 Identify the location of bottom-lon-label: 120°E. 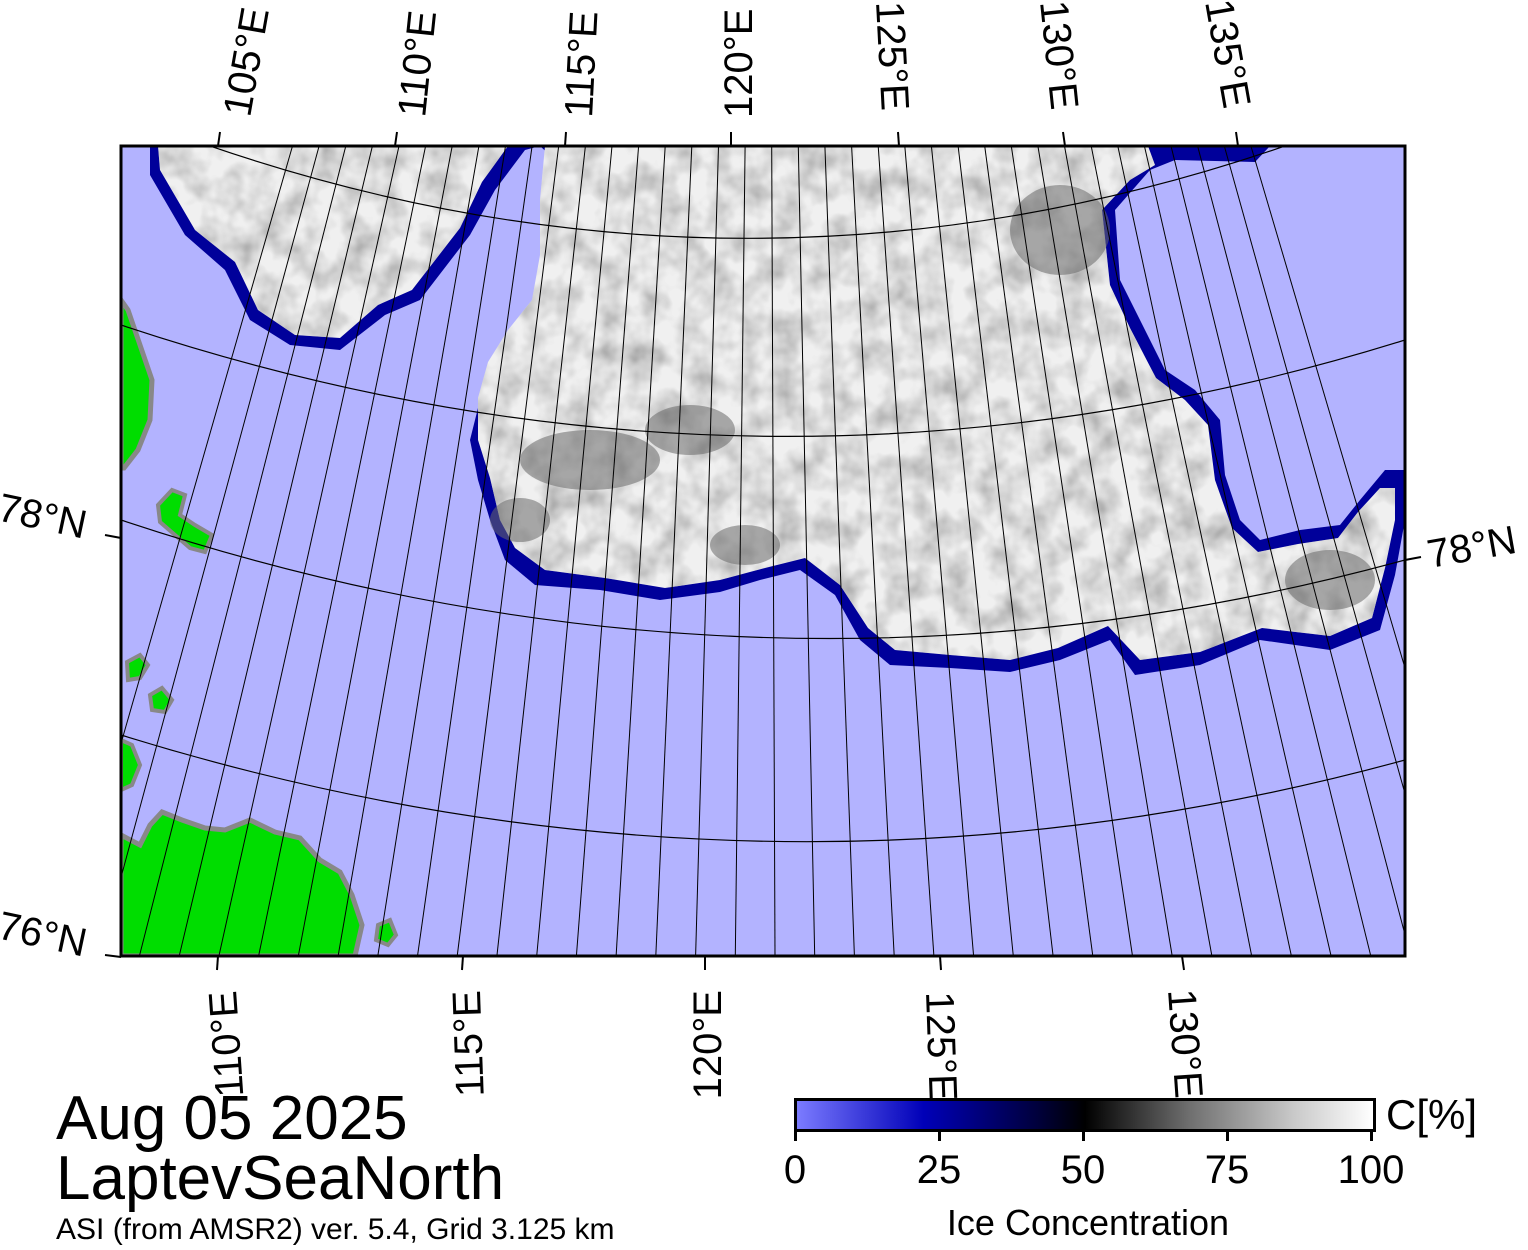
(708, 1044).